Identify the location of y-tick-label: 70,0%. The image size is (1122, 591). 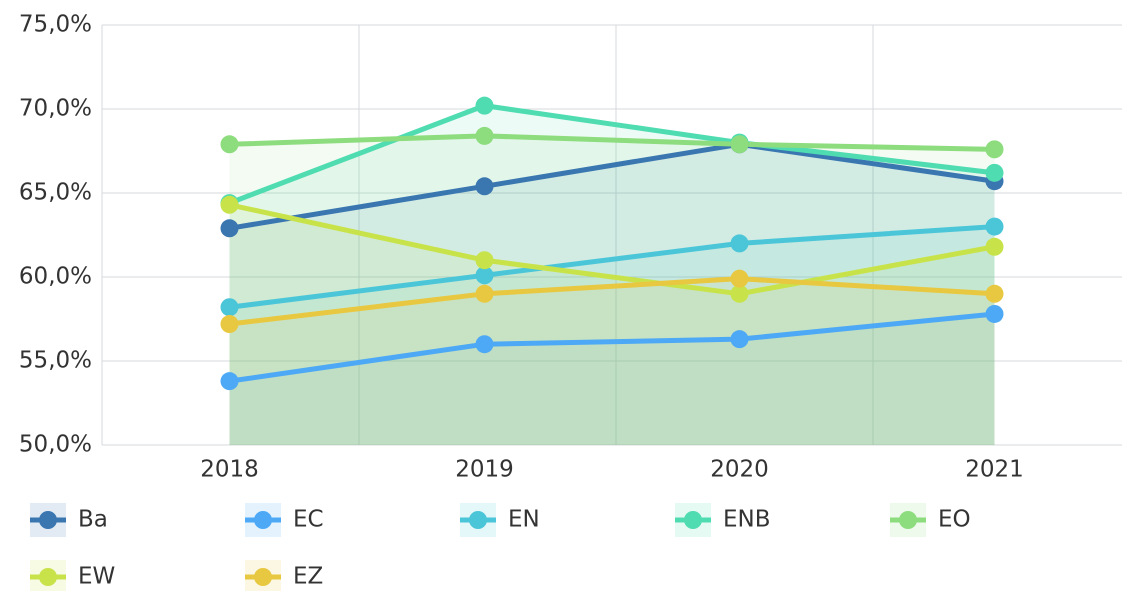
(55, 109).